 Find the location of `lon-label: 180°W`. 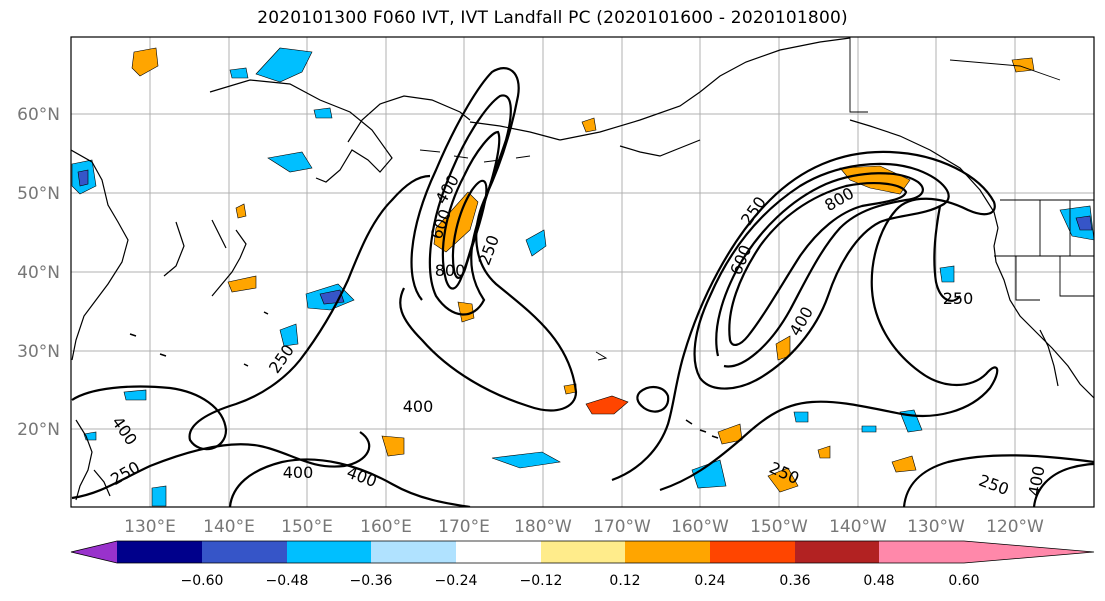

lon-label: 180°W is located at coordinates (543, 527).